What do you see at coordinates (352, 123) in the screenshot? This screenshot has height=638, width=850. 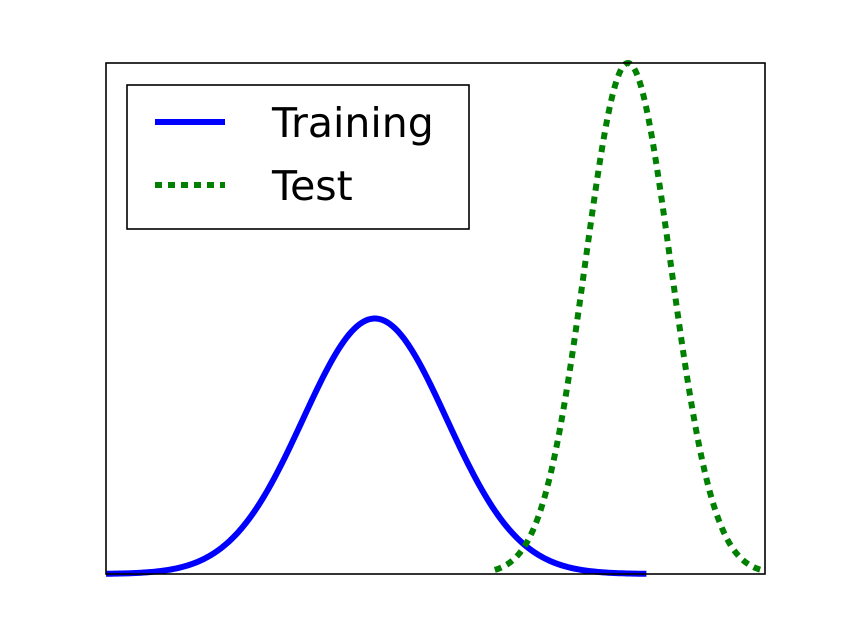 I see `legend-label-training: Training` at bounding box center [352, 123].